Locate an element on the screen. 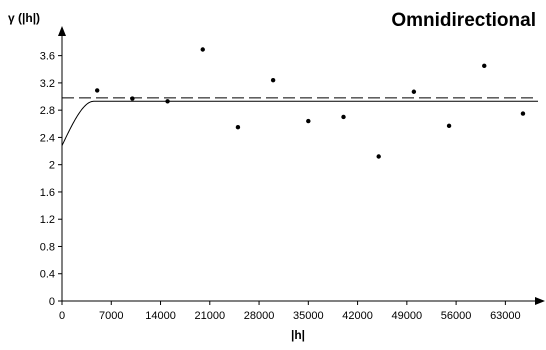 The height and width of the screenshot is (350, 546). y-tick-label: 1.2 is located at coordinates (47, 220).